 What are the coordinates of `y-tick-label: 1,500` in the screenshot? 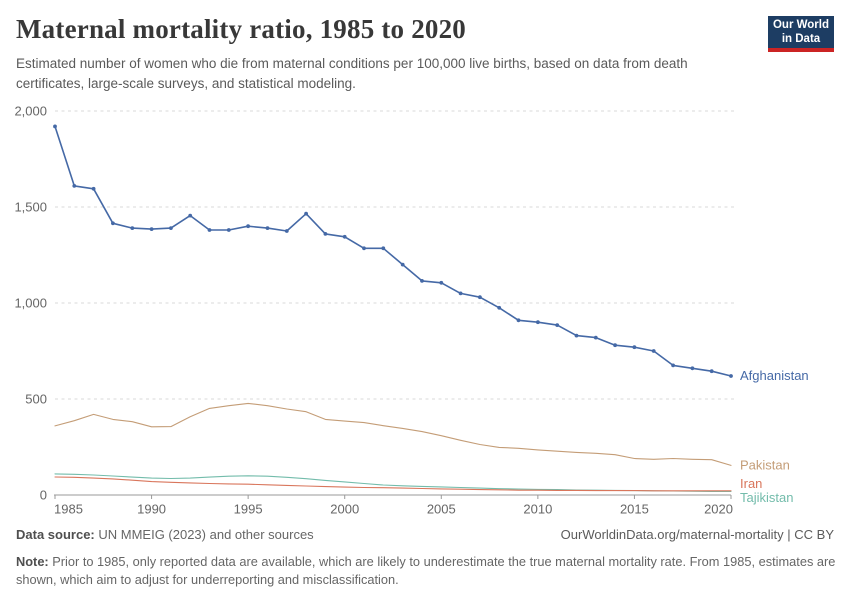 It's located at (30, 207).